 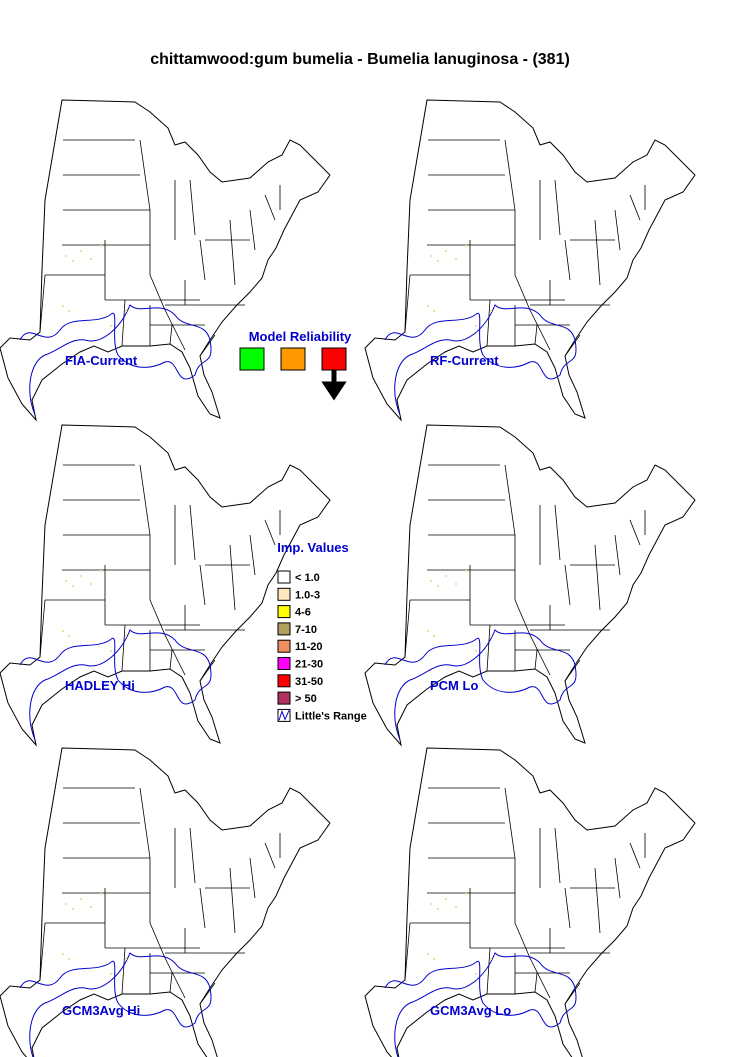 What do you see at coordinates (464, 360) in the screenshot?
I see `panel-label: RF-Current` at bounding box center [464, 360].